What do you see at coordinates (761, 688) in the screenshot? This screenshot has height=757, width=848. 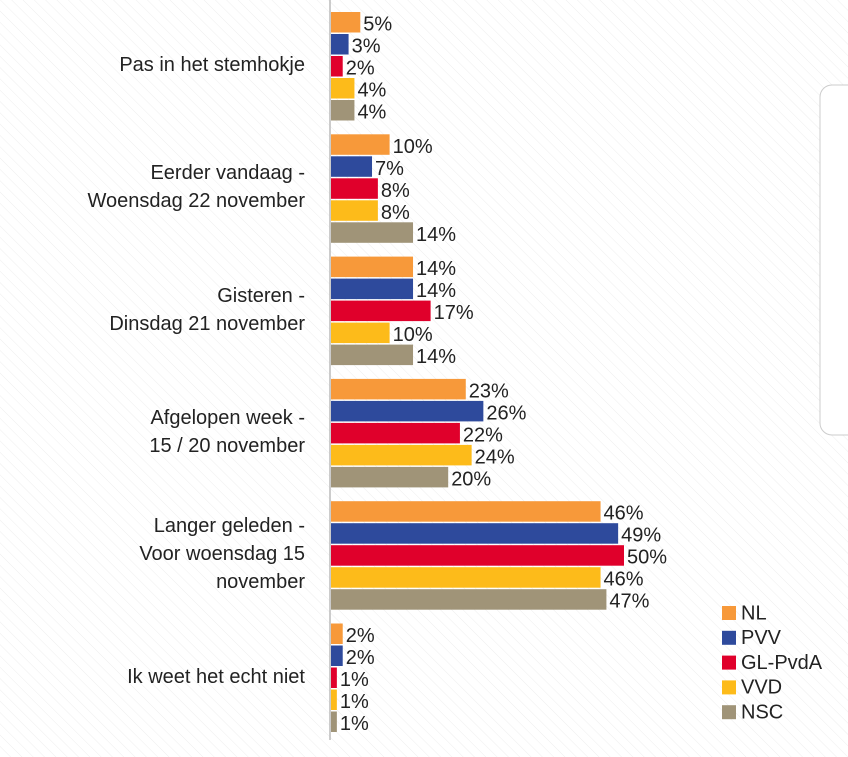 I see `legend-label: VVD` at bounding box center [761, 688].